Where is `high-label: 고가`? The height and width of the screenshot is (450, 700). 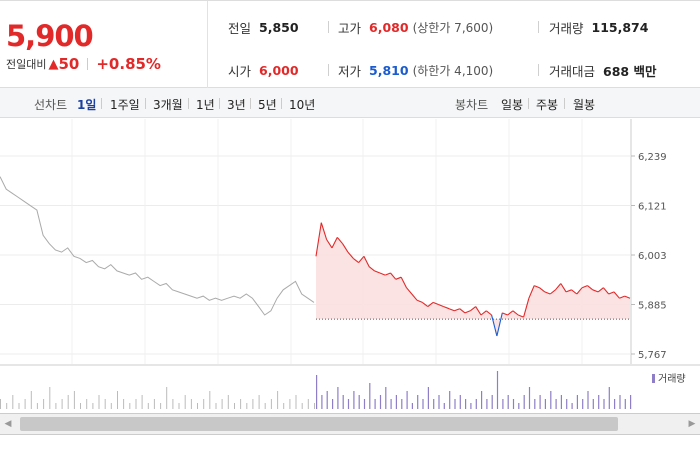
high-label: 고가 is located at coordinates (350, 28).